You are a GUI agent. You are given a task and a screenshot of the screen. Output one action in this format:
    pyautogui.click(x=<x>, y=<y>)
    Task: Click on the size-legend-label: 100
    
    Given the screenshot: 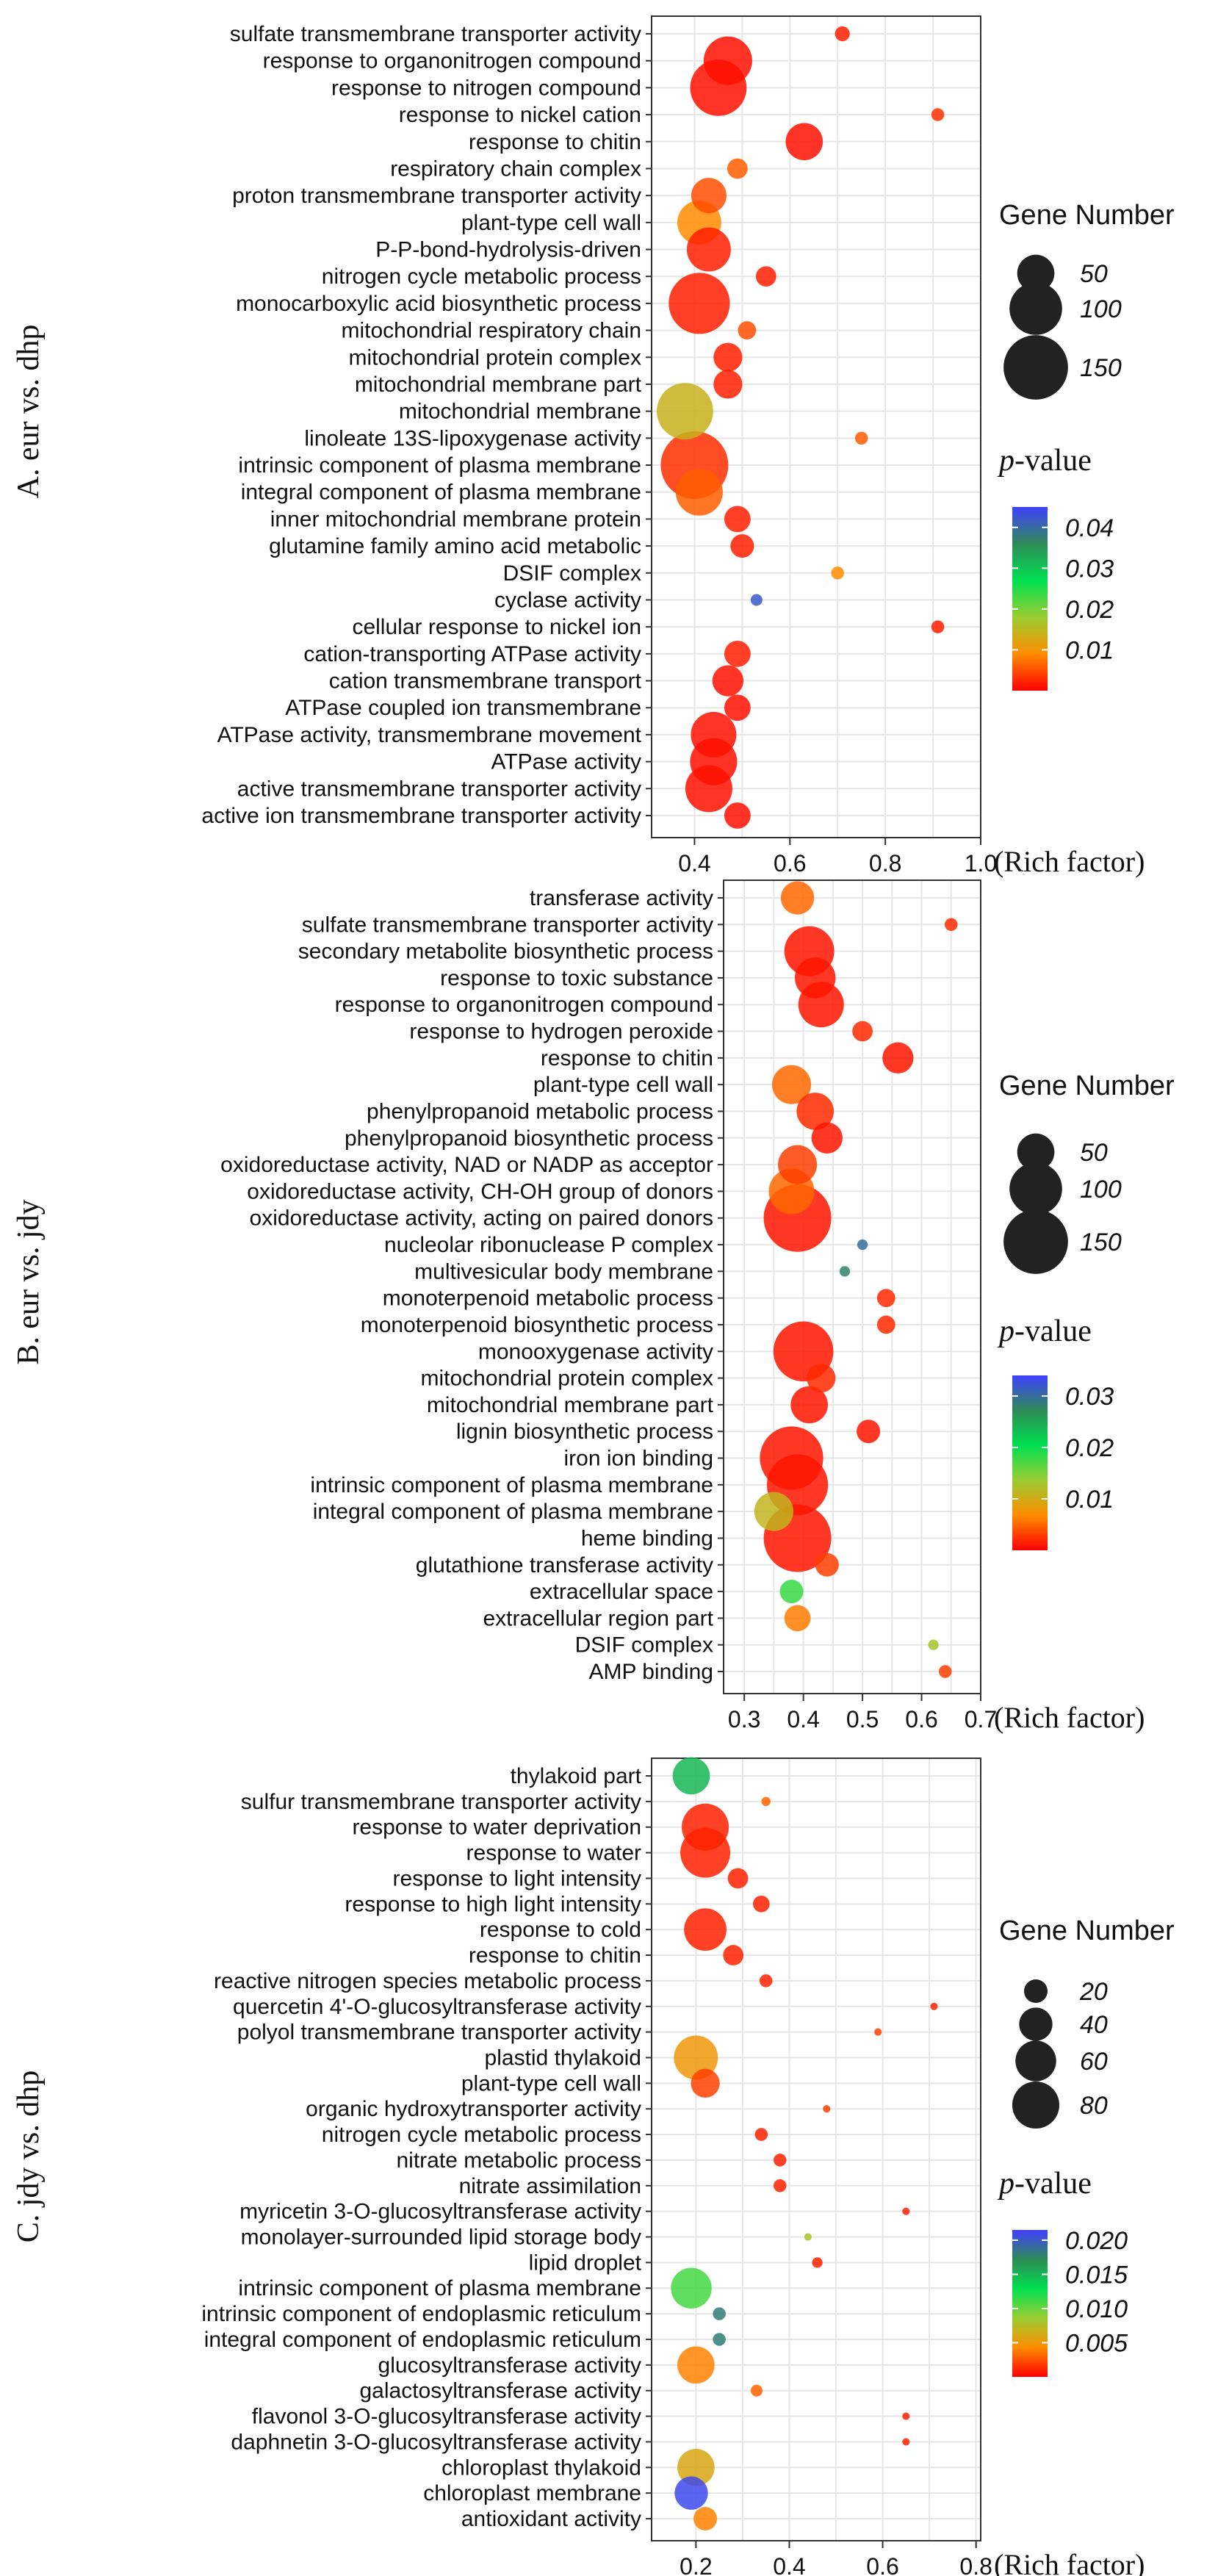 What is the action you would take?
    pyautogui.click(x=1101, y=309)
    